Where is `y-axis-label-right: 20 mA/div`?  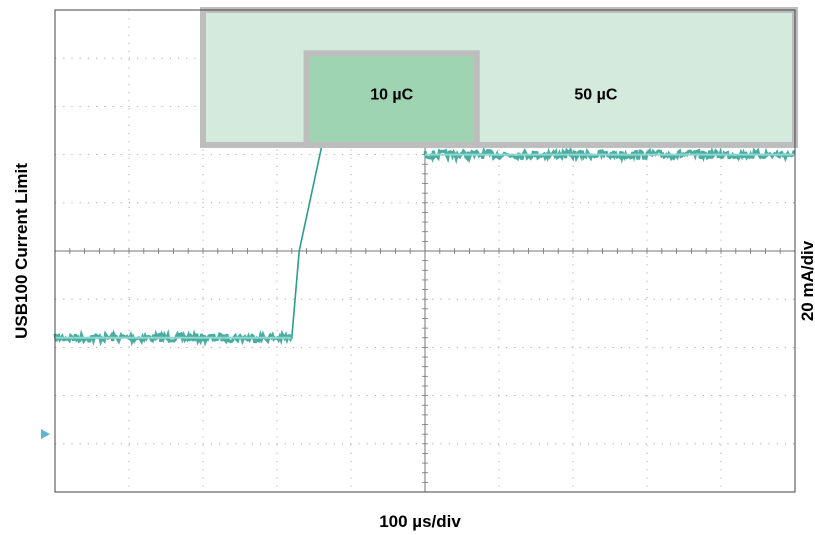 y-axis-label-right: 20 mA/div is located at coordinates (806, 280).